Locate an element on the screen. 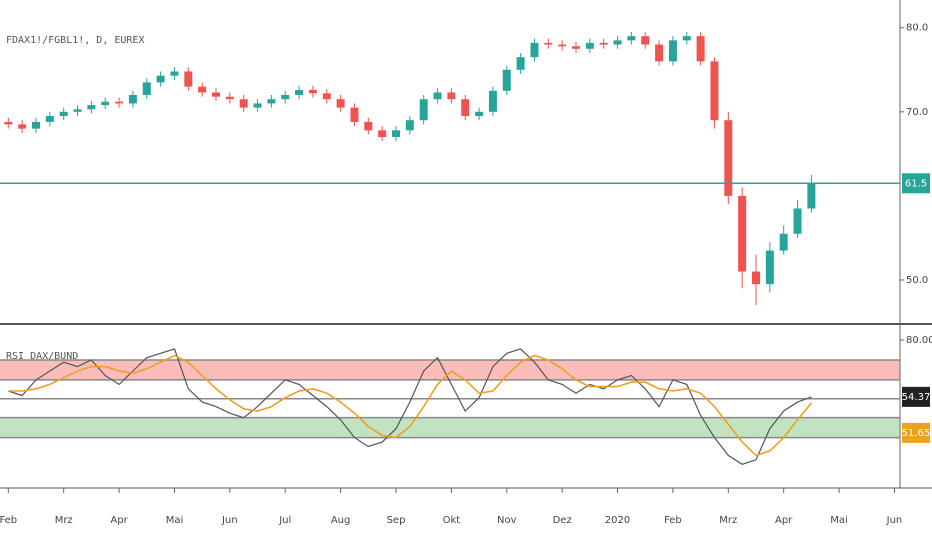  x-tick-label: 2020 is located at coordinates (617, 520).